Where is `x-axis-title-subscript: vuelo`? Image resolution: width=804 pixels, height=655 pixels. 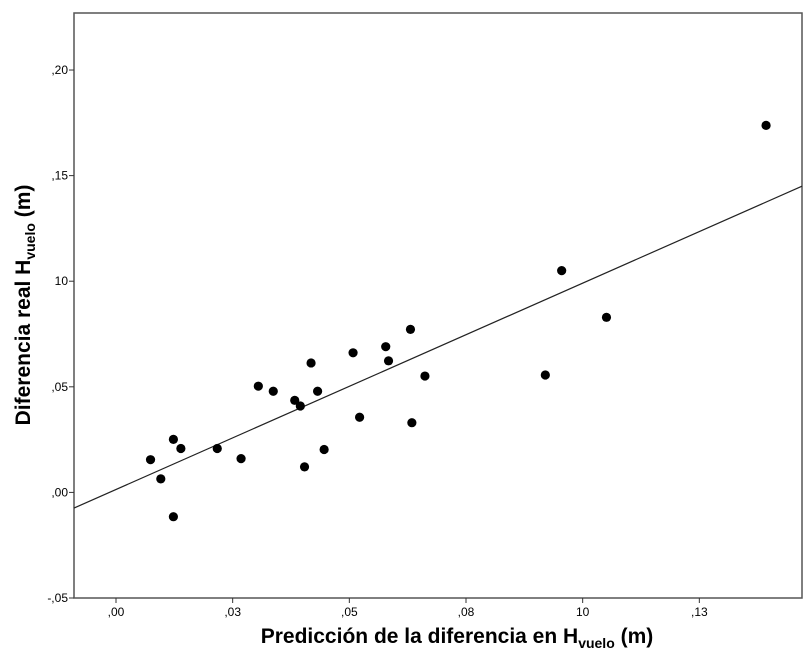
x-axis-title-subscript: vuelo is located at coordinates (596, 643).